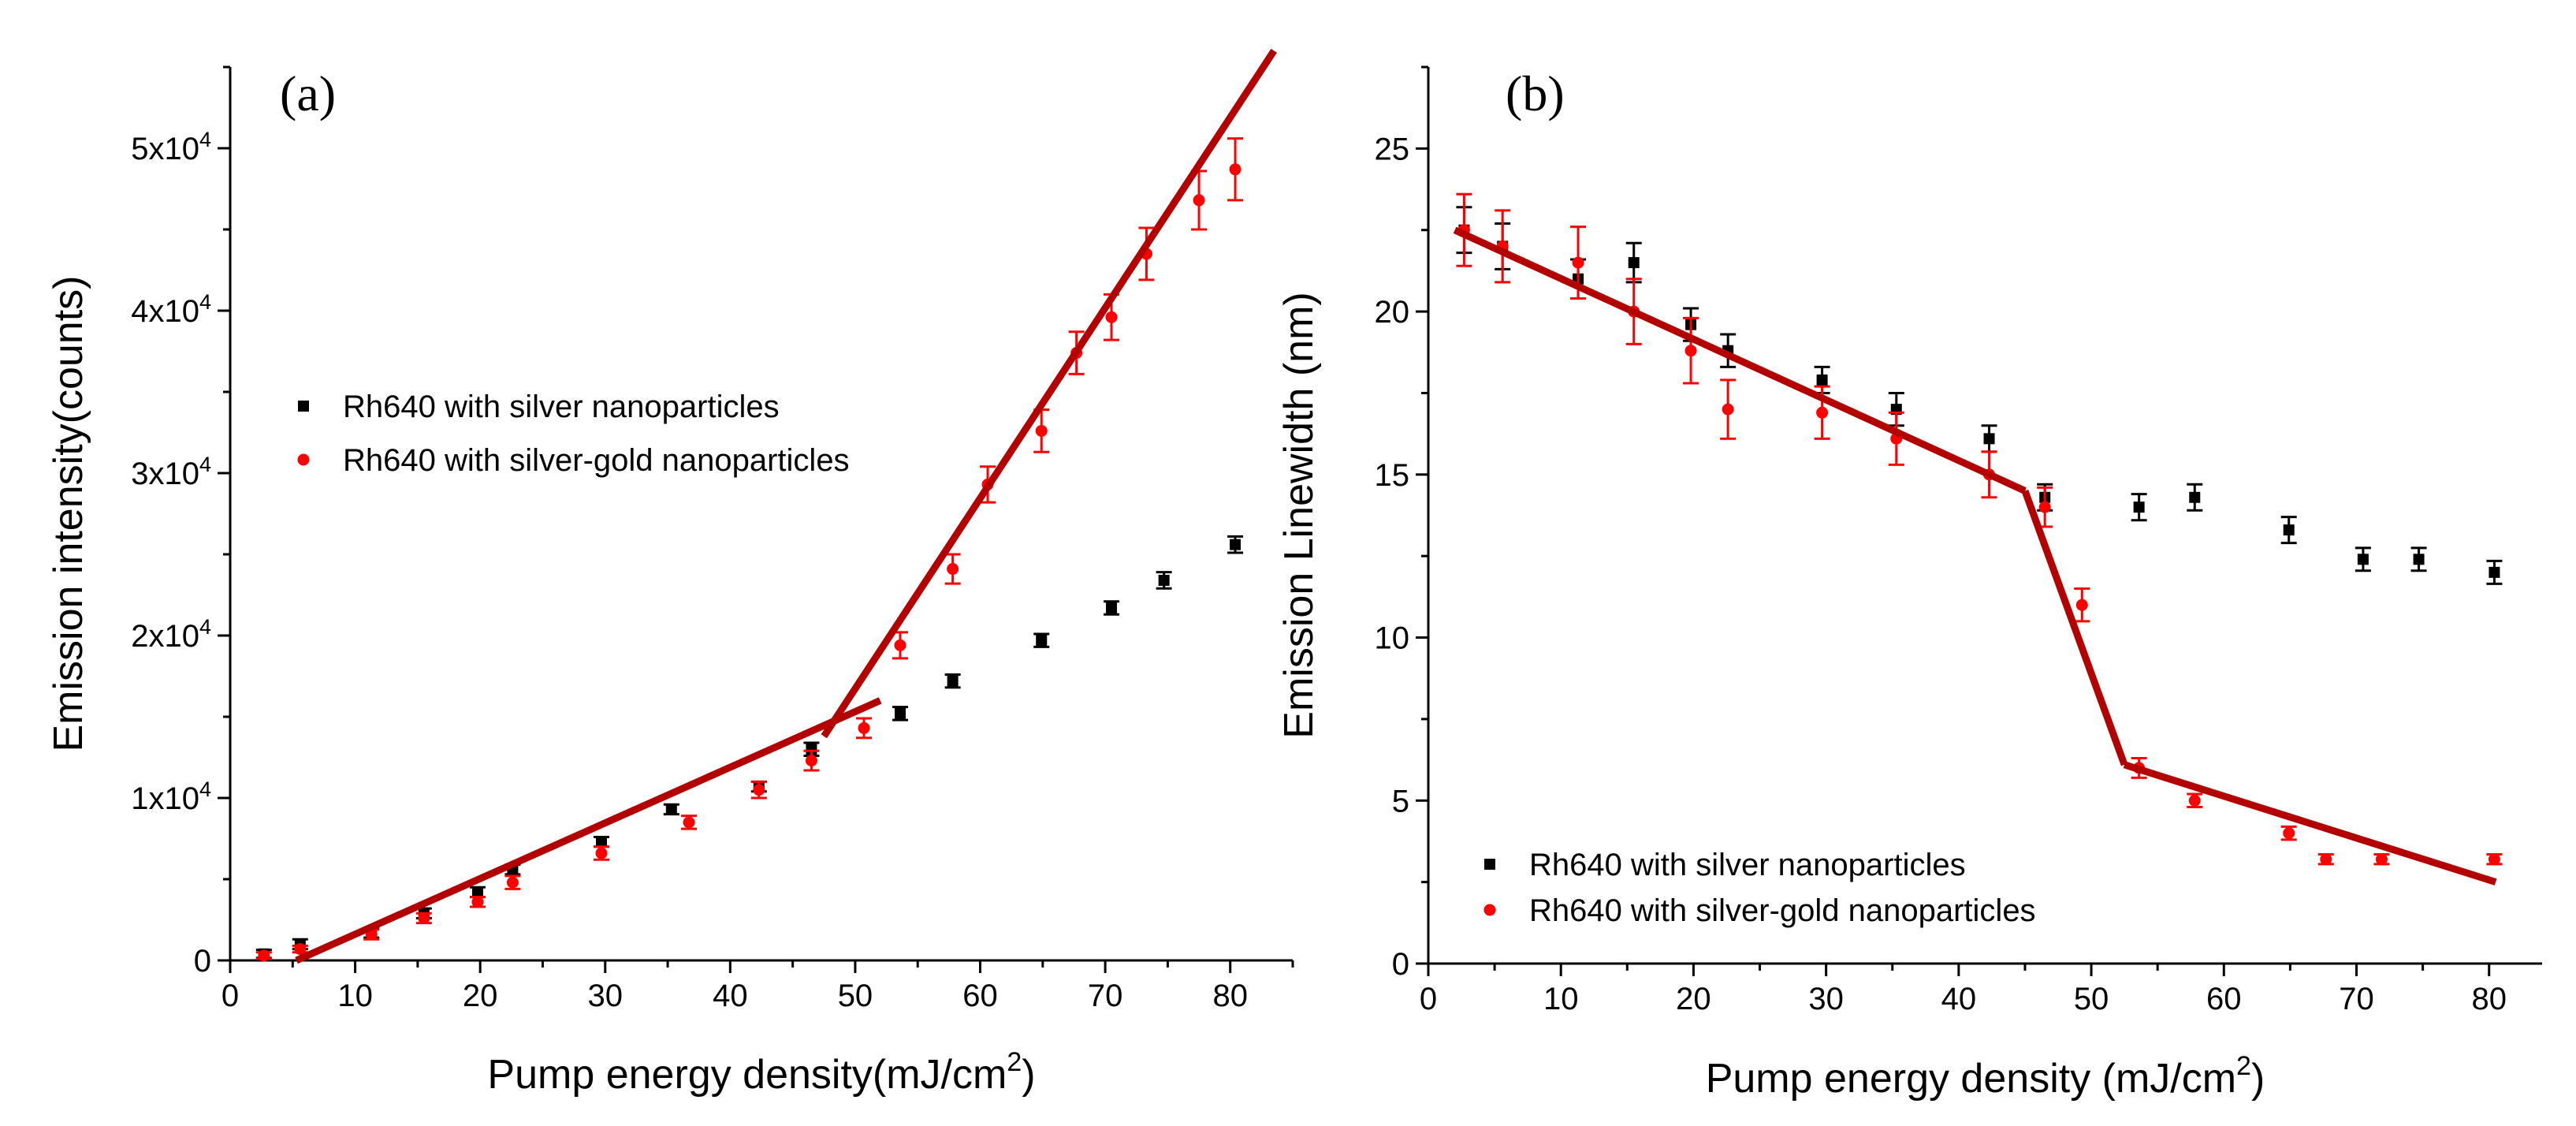 The width and height of the screenshot is (2576, 1126). What do you see at coordinates (1230, 996) in the screenshot?
I see `x-tick-label: 80` at bounding box center [1230, 996].